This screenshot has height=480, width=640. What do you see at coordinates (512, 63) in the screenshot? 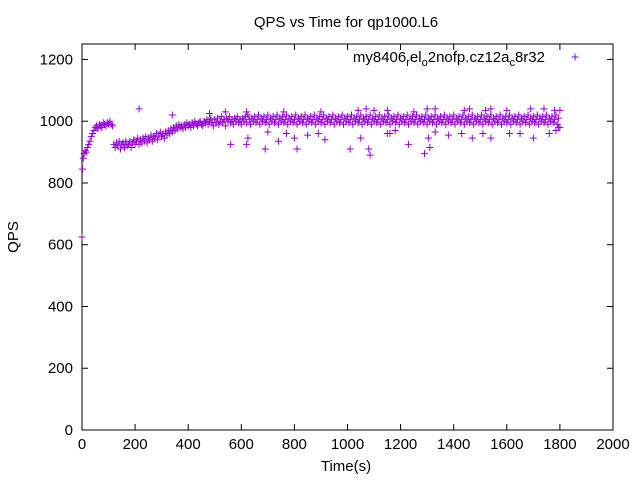
I see `legend-subscript: c` at bounding box center [512, 63].